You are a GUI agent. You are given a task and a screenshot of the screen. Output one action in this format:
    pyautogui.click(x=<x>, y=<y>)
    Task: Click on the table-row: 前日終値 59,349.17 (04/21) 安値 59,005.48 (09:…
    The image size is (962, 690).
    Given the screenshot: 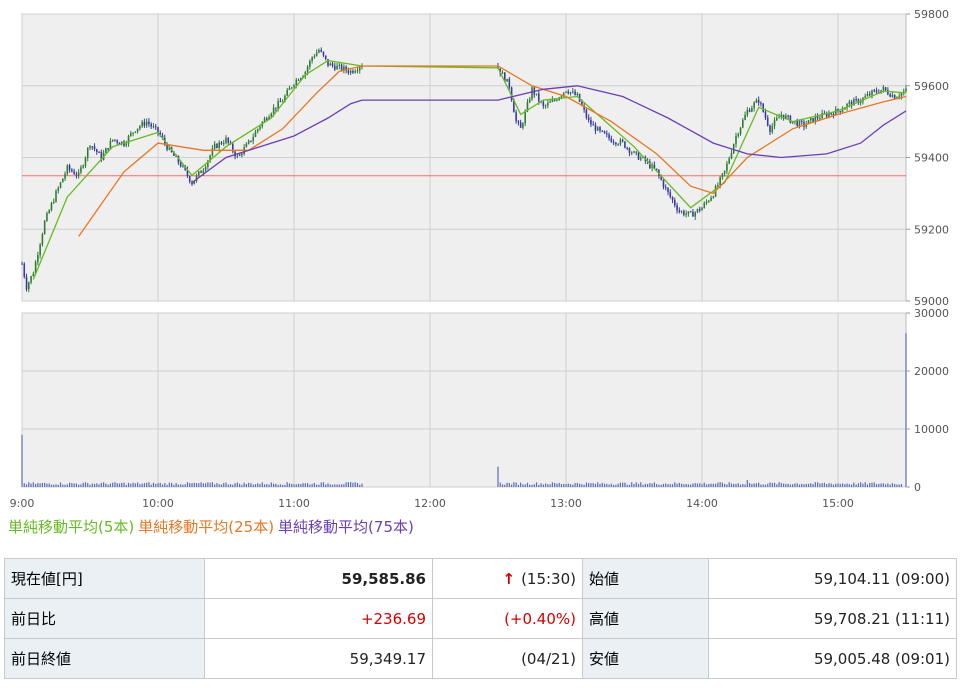 What is the action you would take?
    pyautogui.click(x=480, y=658)
    